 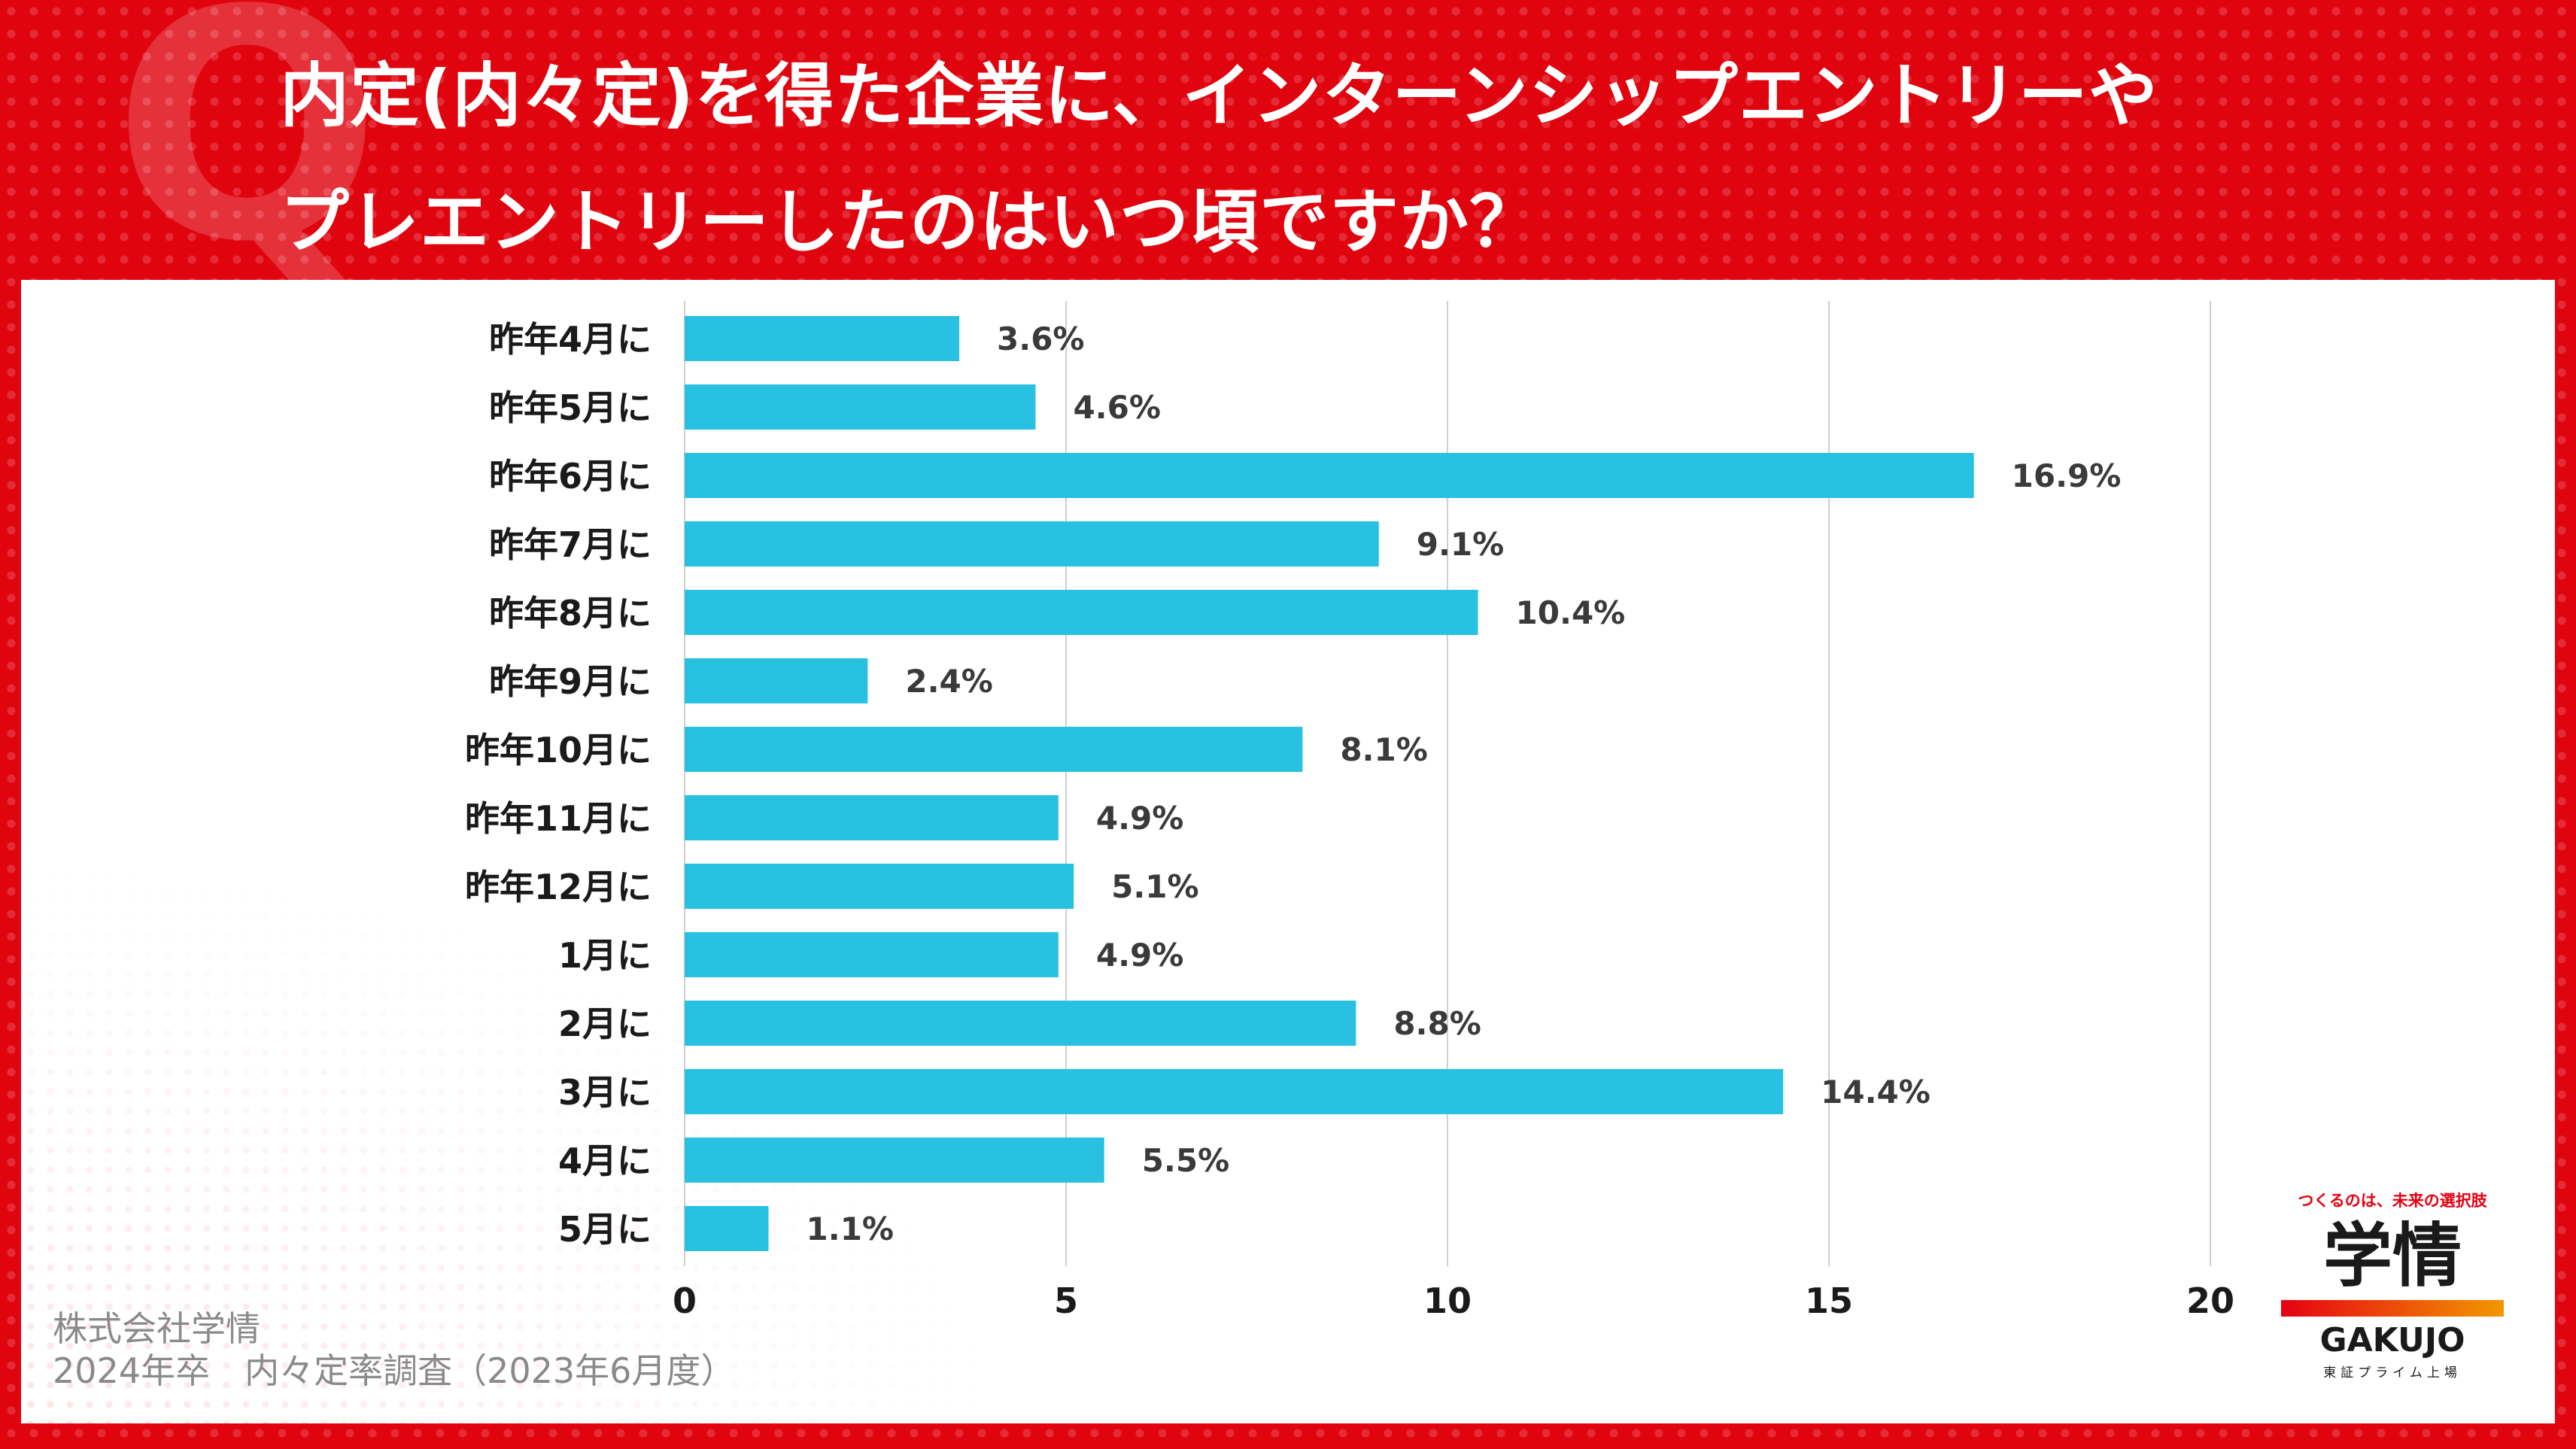 I want to click on category-label: 昨年12月に, so click(x=559, y=887).